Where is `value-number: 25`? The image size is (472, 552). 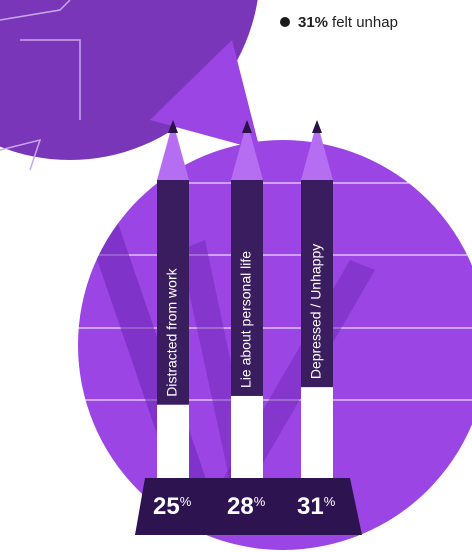
value-number: 25 is located at coordinates (166, 506).